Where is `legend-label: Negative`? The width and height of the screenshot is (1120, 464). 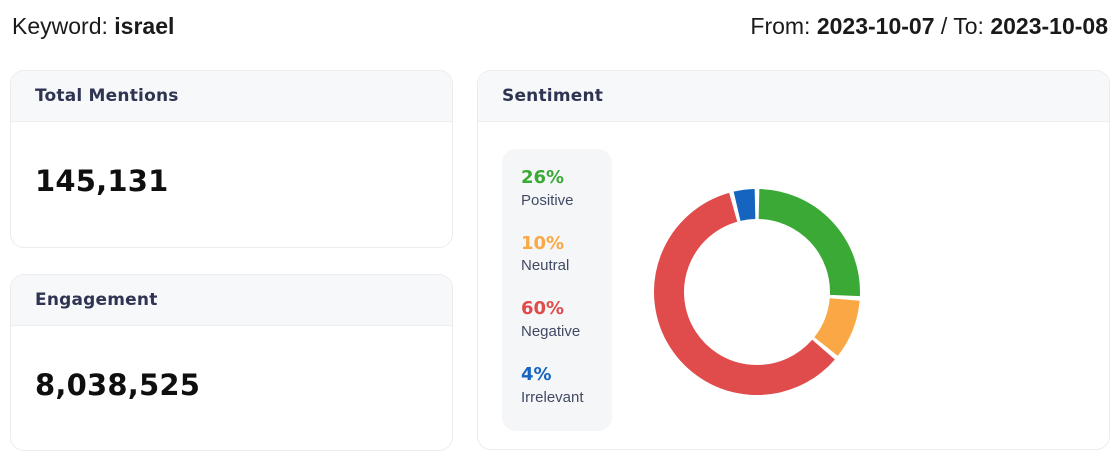 legend-label: Negative is located at coordinates (551, 332).